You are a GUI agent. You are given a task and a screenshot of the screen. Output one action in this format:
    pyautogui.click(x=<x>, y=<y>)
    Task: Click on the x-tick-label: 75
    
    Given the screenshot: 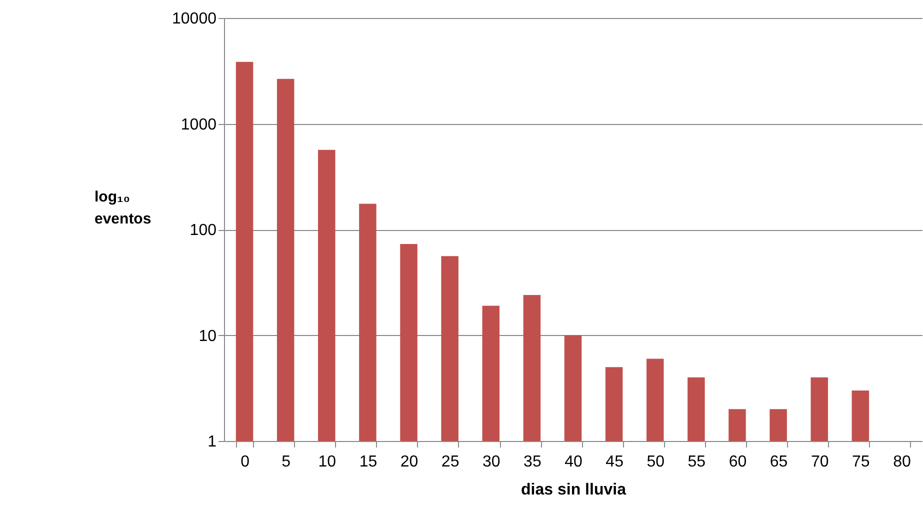 What is the action you would take?
    pyautogui.click(x=861, y=462)
    